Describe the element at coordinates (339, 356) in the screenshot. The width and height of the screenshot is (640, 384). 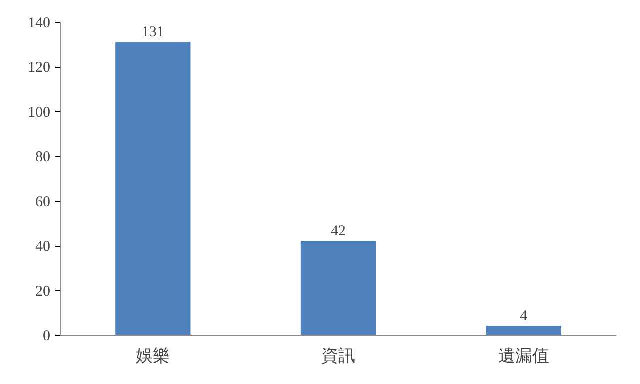
I see `x-tick-label: 資訊` at that location.